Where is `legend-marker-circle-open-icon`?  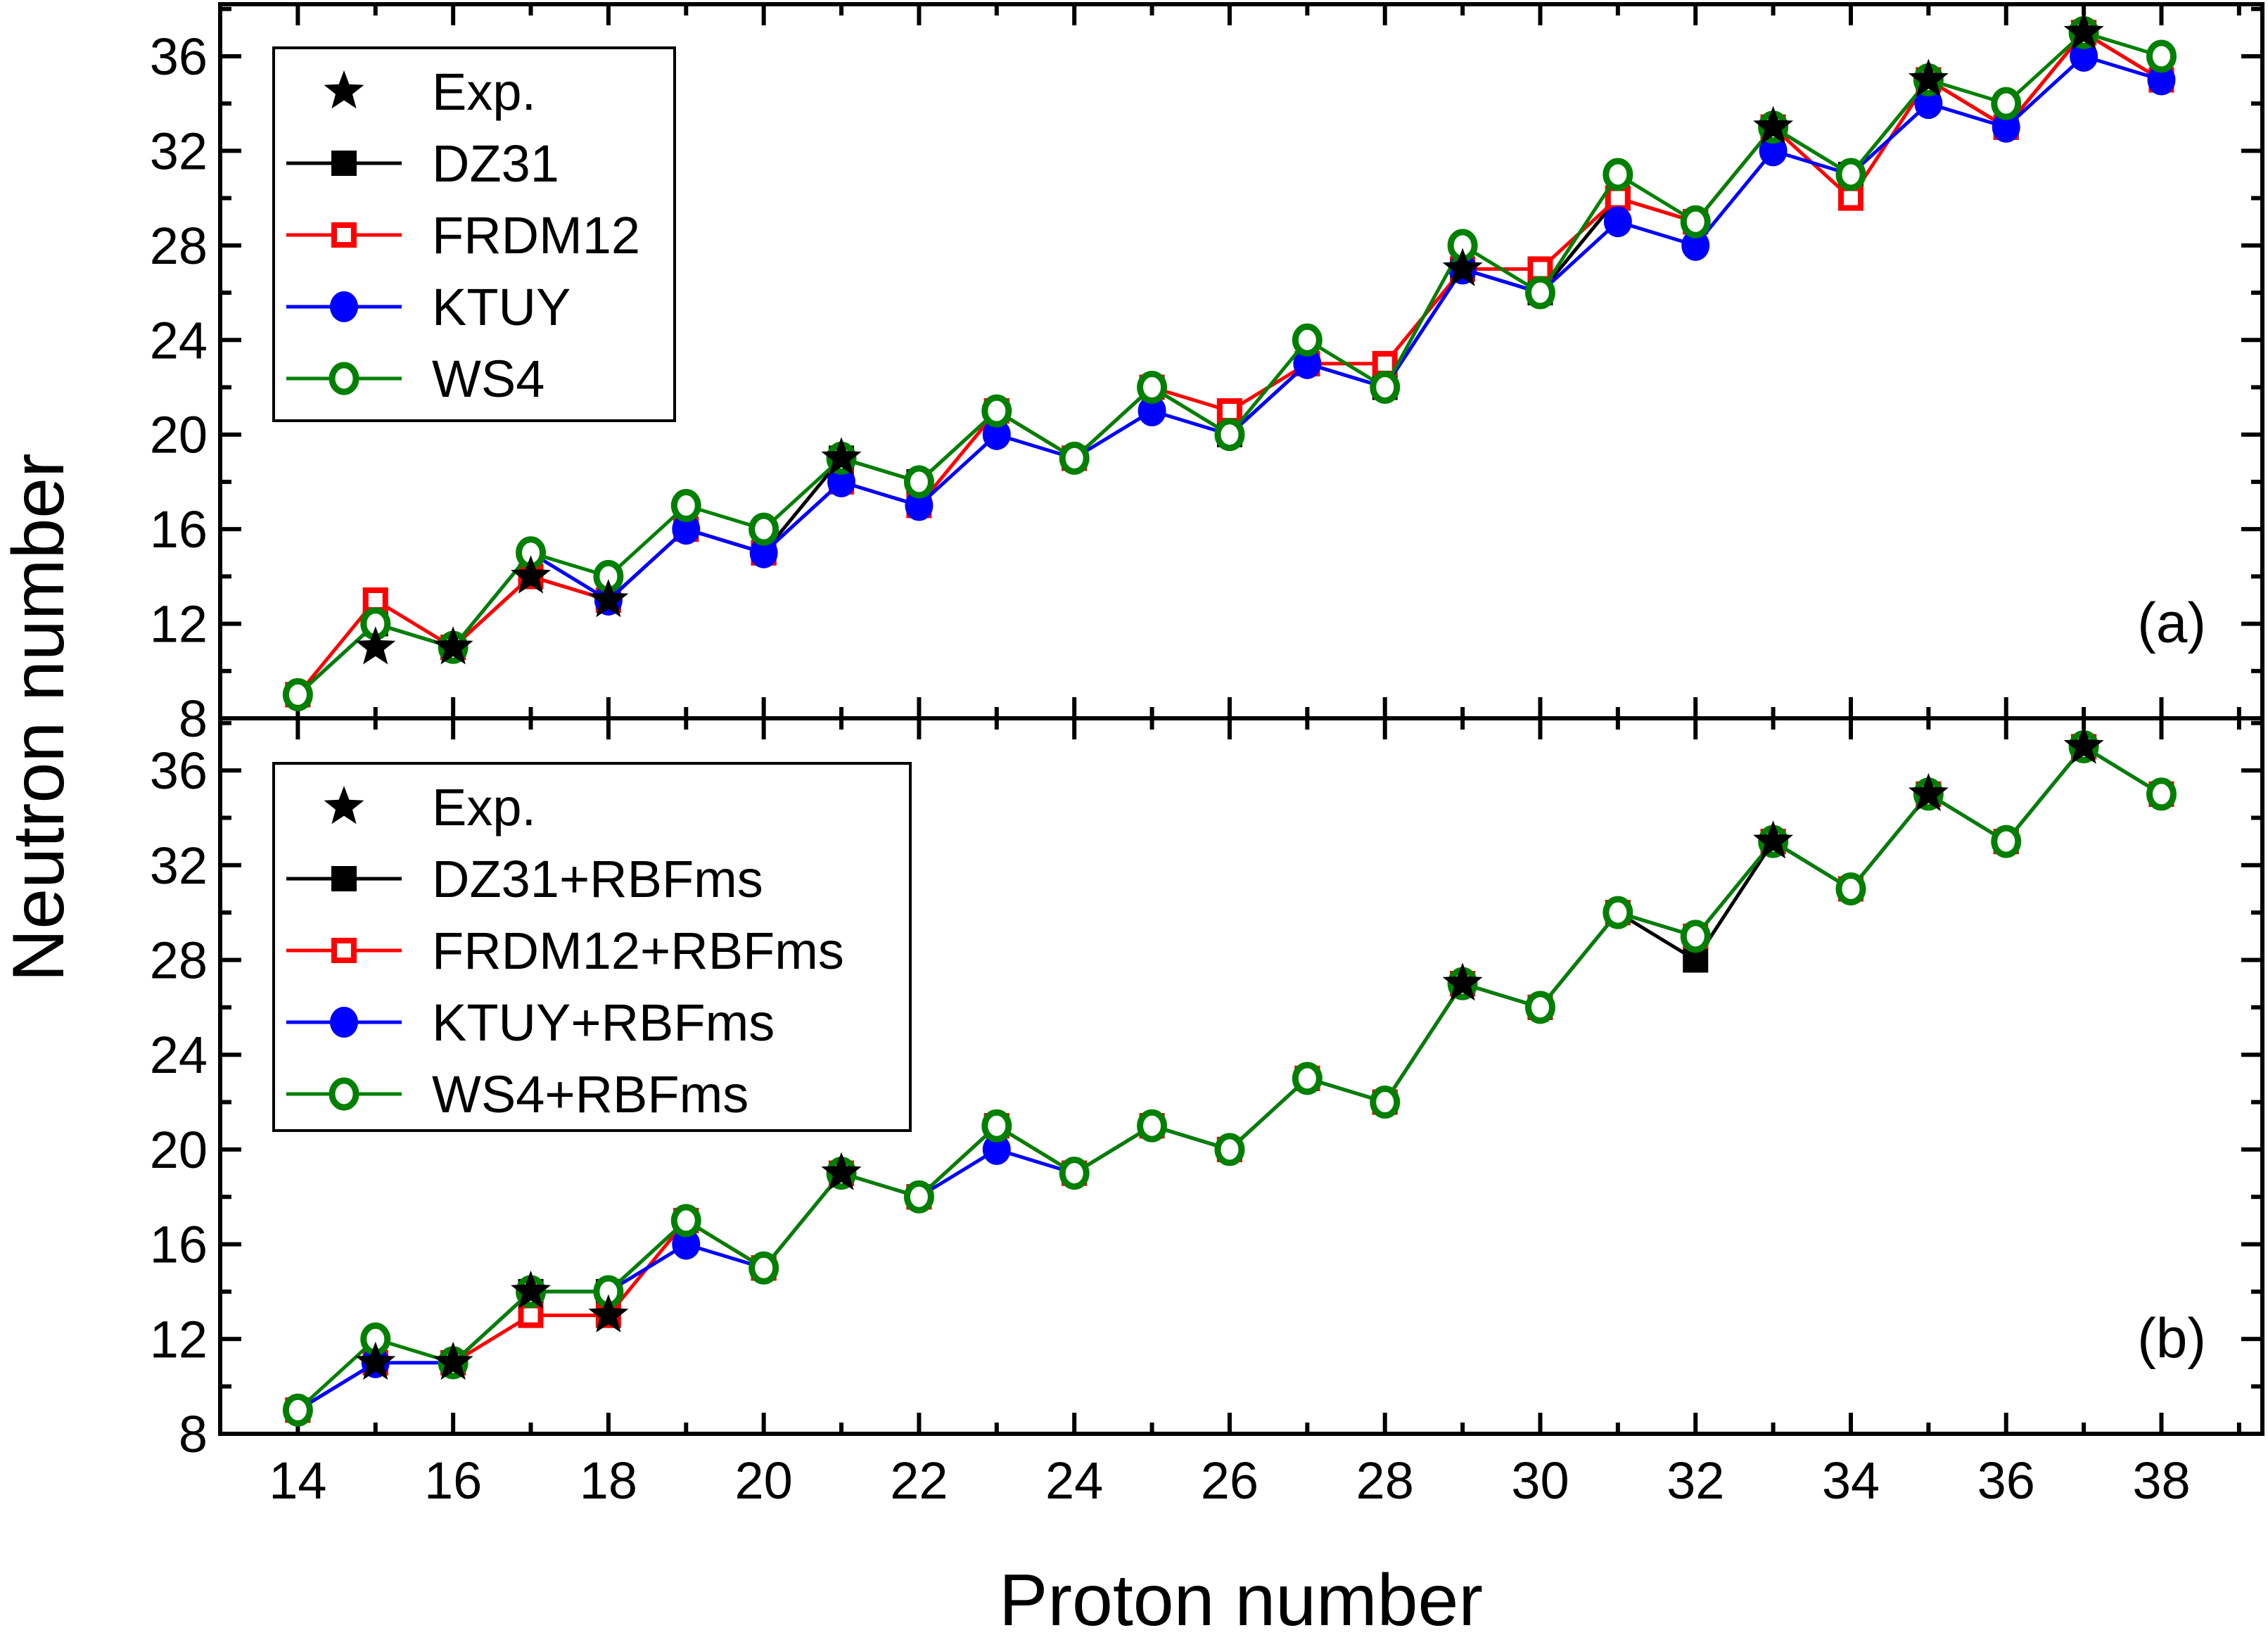 legend-marker-circle-open-icon is located at coordinates (344, 378).